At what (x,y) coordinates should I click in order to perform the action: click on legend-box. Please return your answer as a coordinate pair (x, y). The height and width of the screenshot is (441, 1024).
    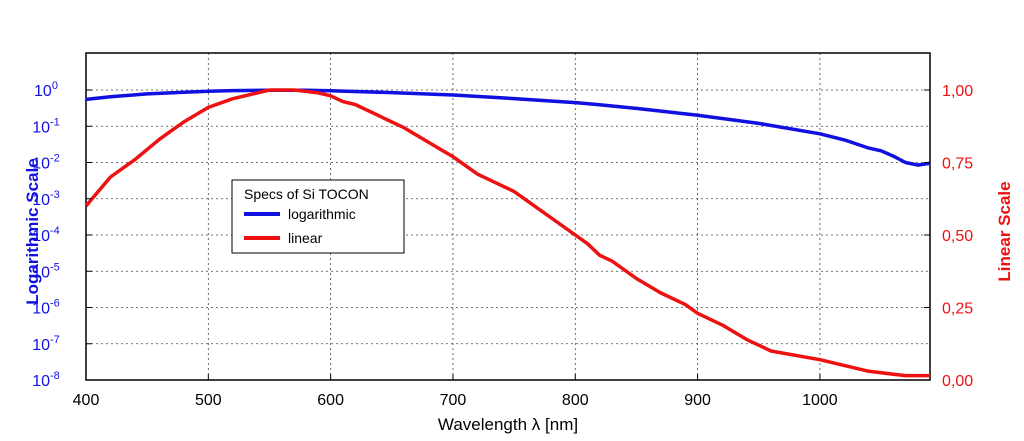
    Looking at the image, I should click on (318, 216).